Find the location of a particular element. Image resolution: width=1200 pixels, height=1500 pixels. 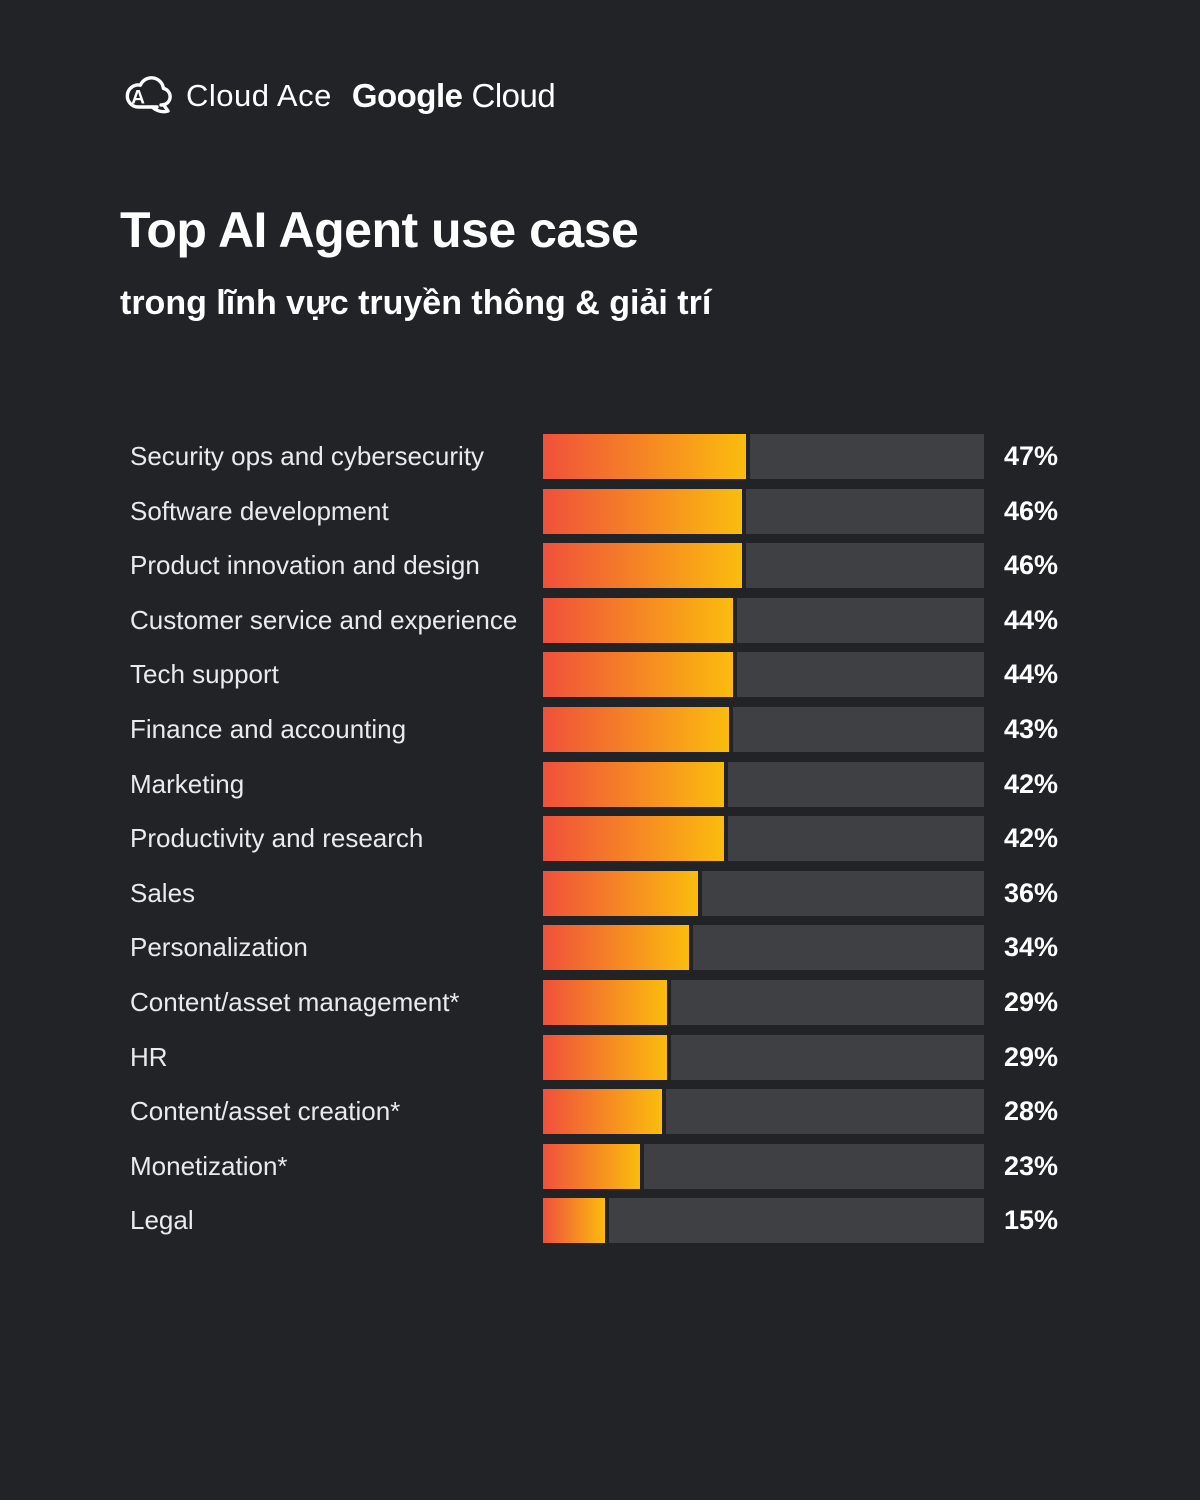

chart-row: Personalization 34% is located at coordinates (650, 948).